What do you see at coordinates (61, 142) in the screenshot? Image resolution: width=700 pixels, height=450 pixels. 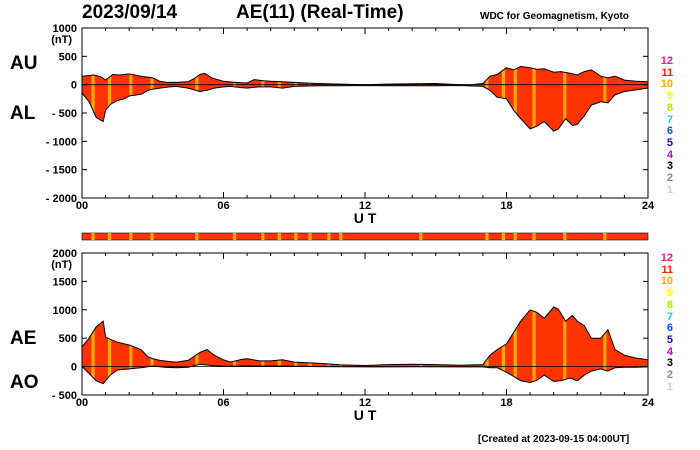 I see `y-tick-label: - 1000` at bounding box center [61, 142].